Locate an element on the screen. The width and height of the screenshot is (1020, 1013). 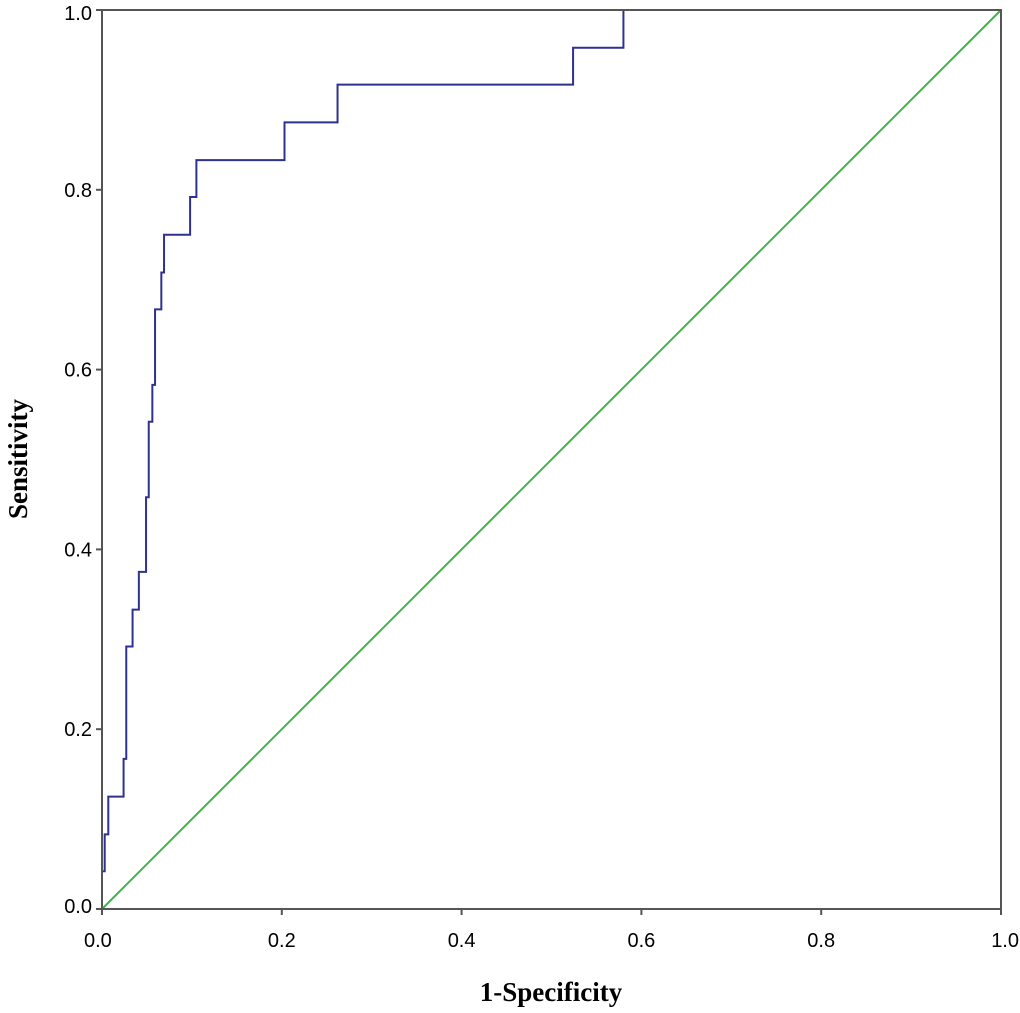
x-tick-label: 1.0 is located at coordinates (1005, 941).